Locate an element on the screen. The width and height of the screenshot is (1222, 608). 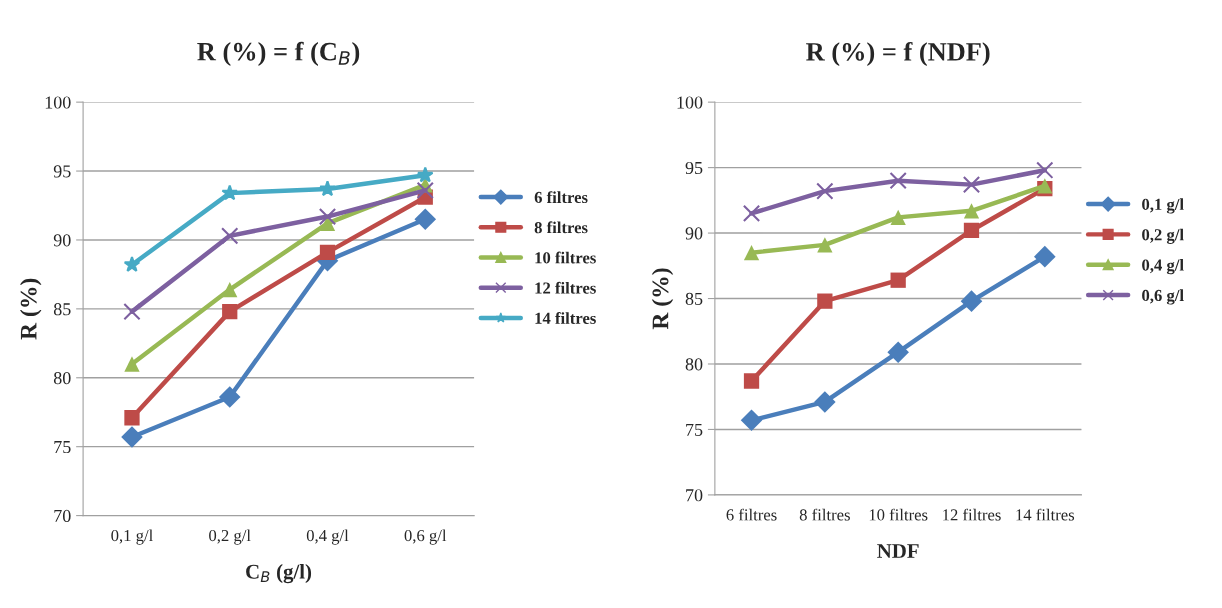
legend-label: 12 filtres is located at coordinates (565, 287).